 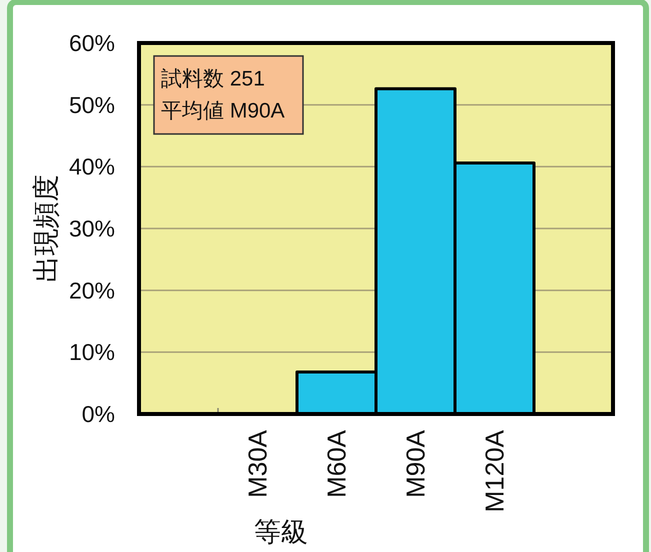 What do you see at coordinates (91, 229) in the screenshot?
I see `y-tick-label: 30%` at bounding box center [91, 229].